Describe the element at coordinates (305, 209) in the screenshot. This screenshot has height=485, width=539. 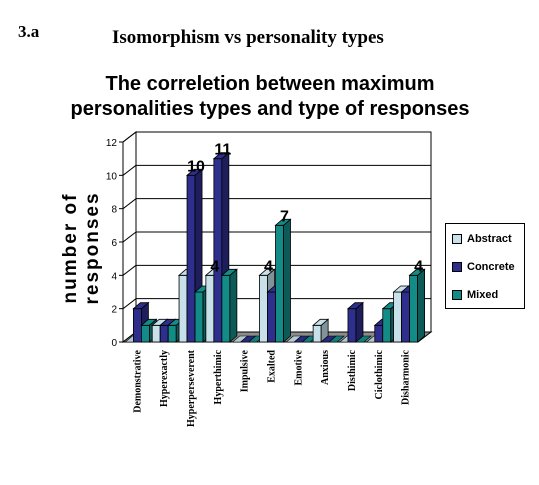
I see `data-labels: 10 11 4 4 7 4` at that location.